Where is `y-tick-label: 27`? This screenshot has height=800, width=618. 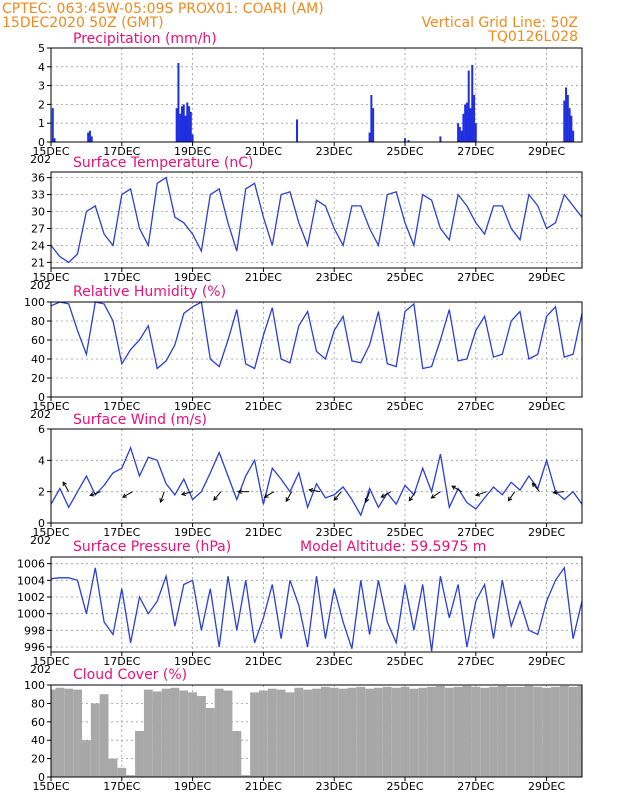
y-tick-label: 27 is located at coordinates (38, 228).